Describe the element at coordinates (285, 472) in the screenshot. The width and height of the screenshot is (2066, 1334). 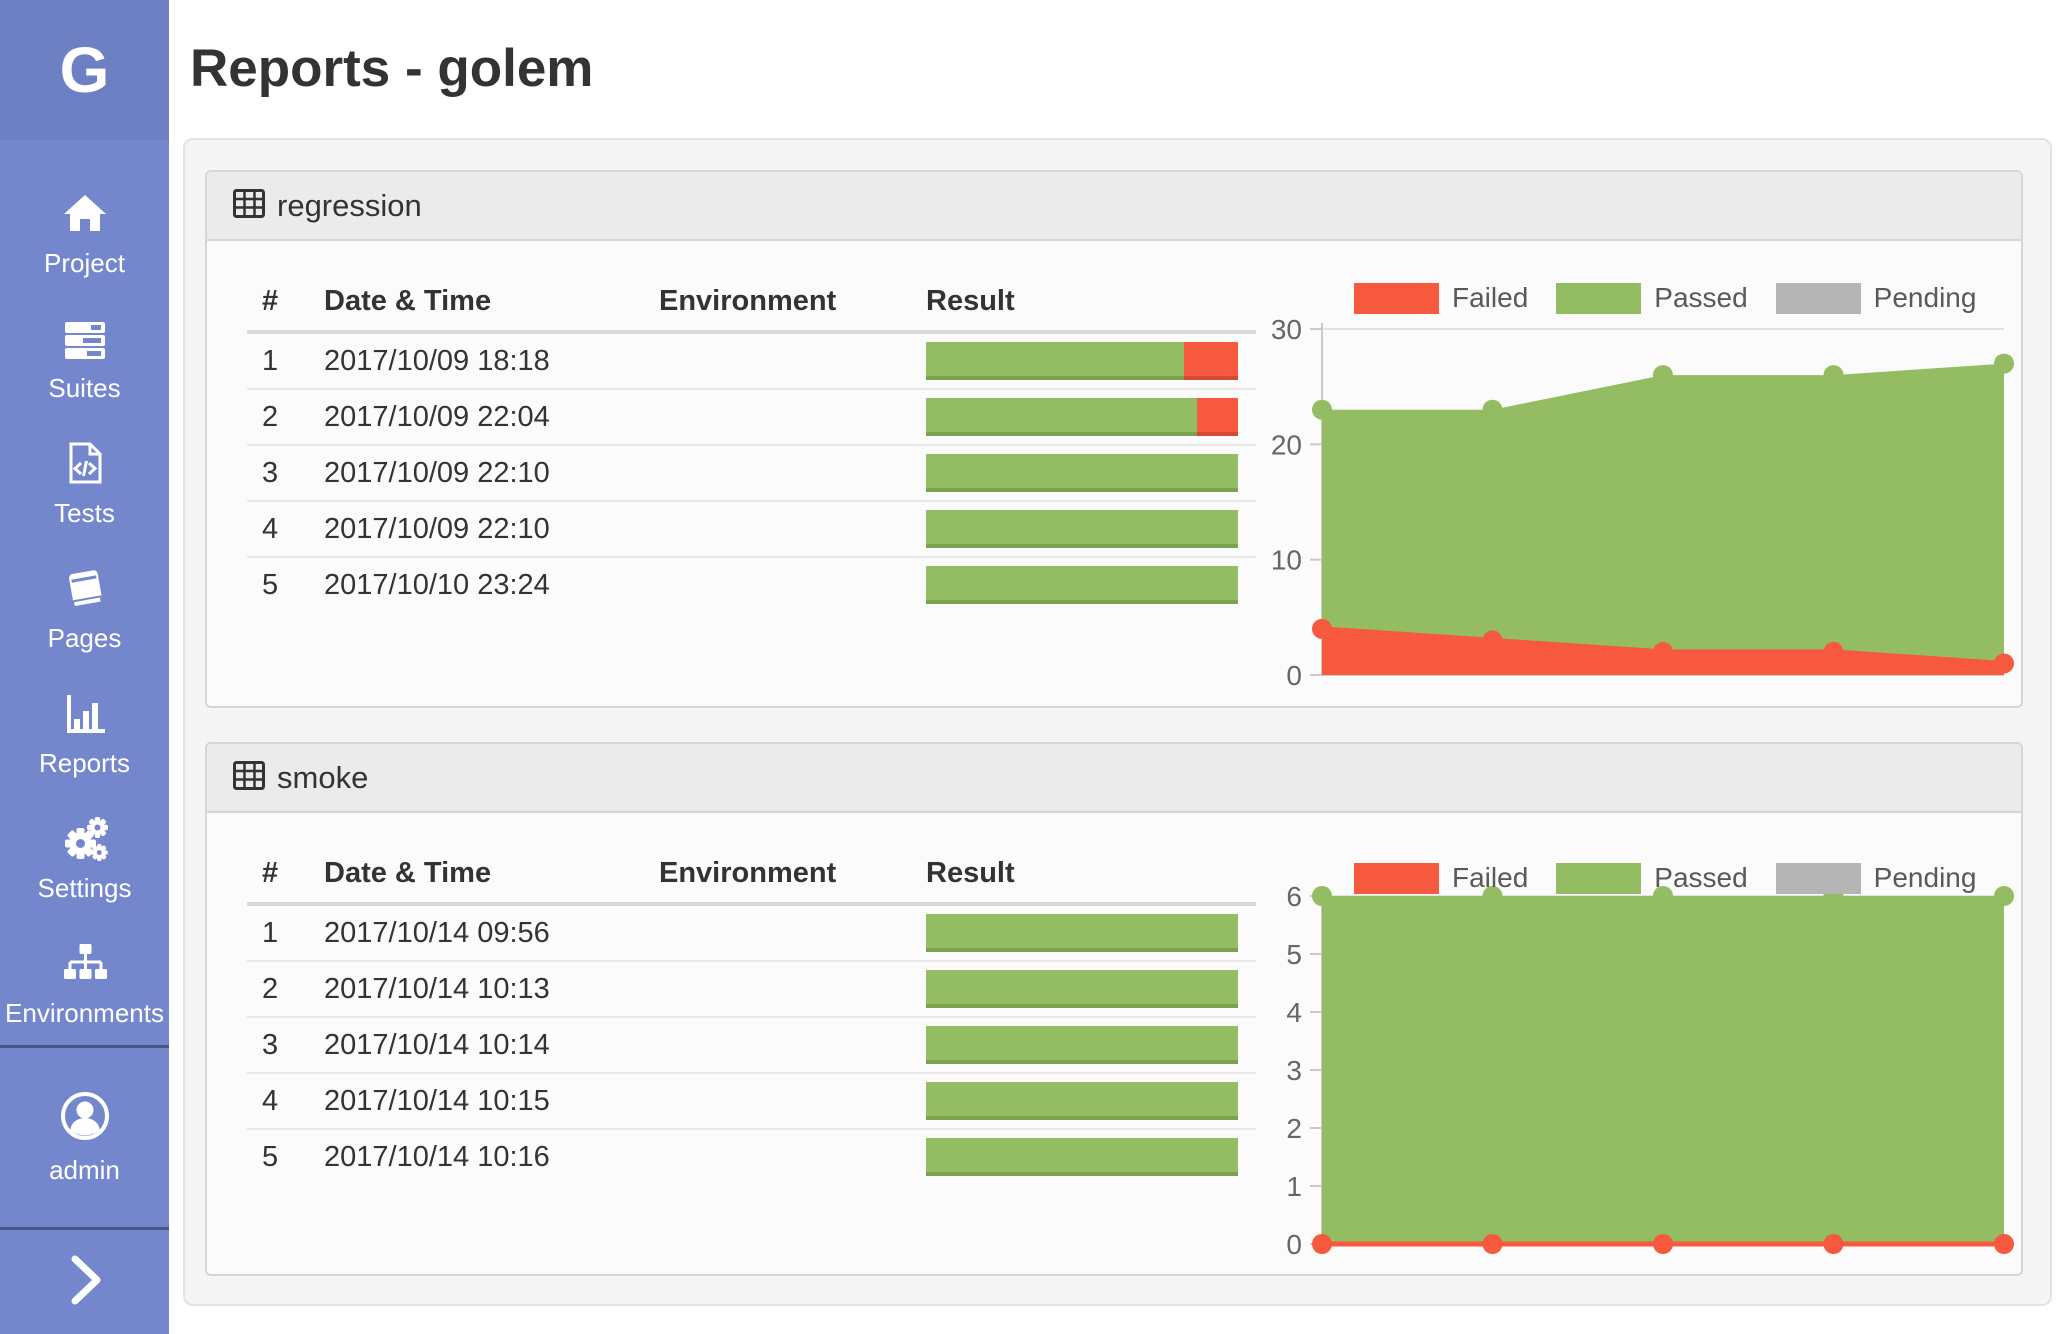
I see `row-num: 3` at that location.